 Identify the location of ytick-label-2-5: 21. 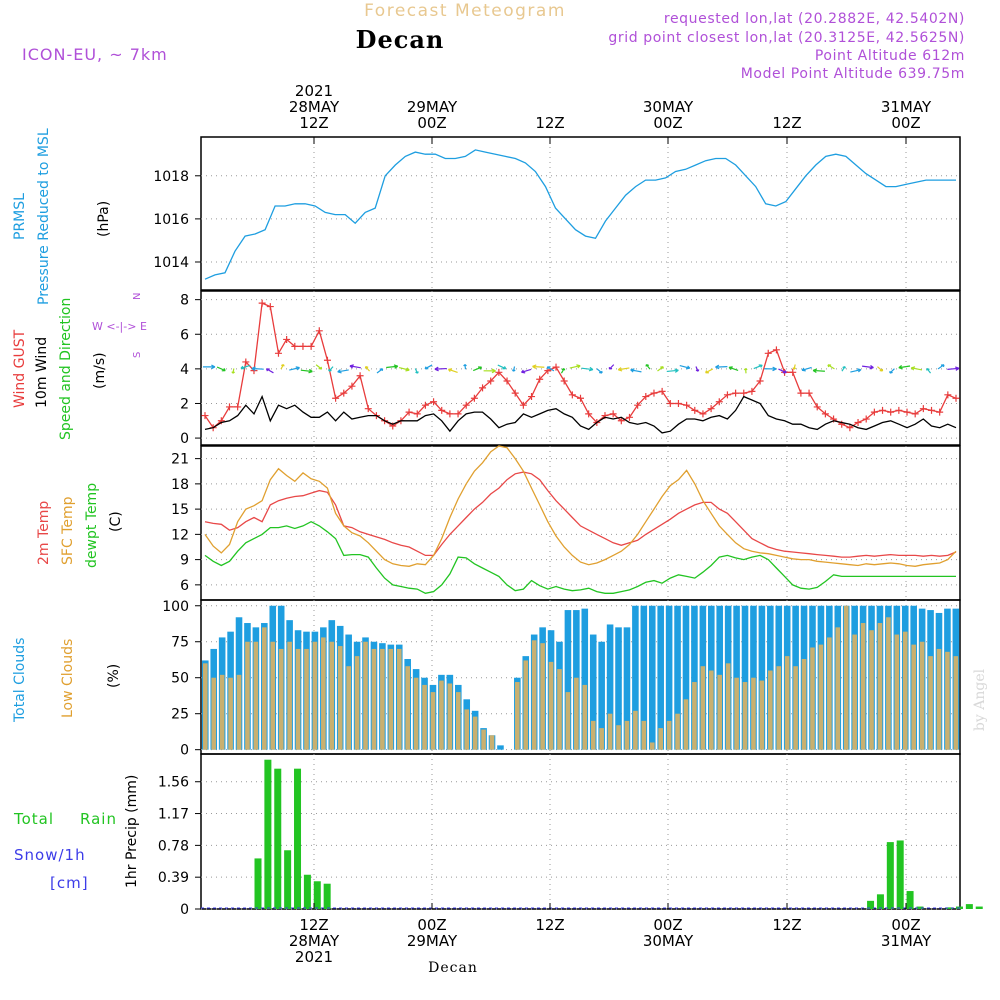
(180, 460).